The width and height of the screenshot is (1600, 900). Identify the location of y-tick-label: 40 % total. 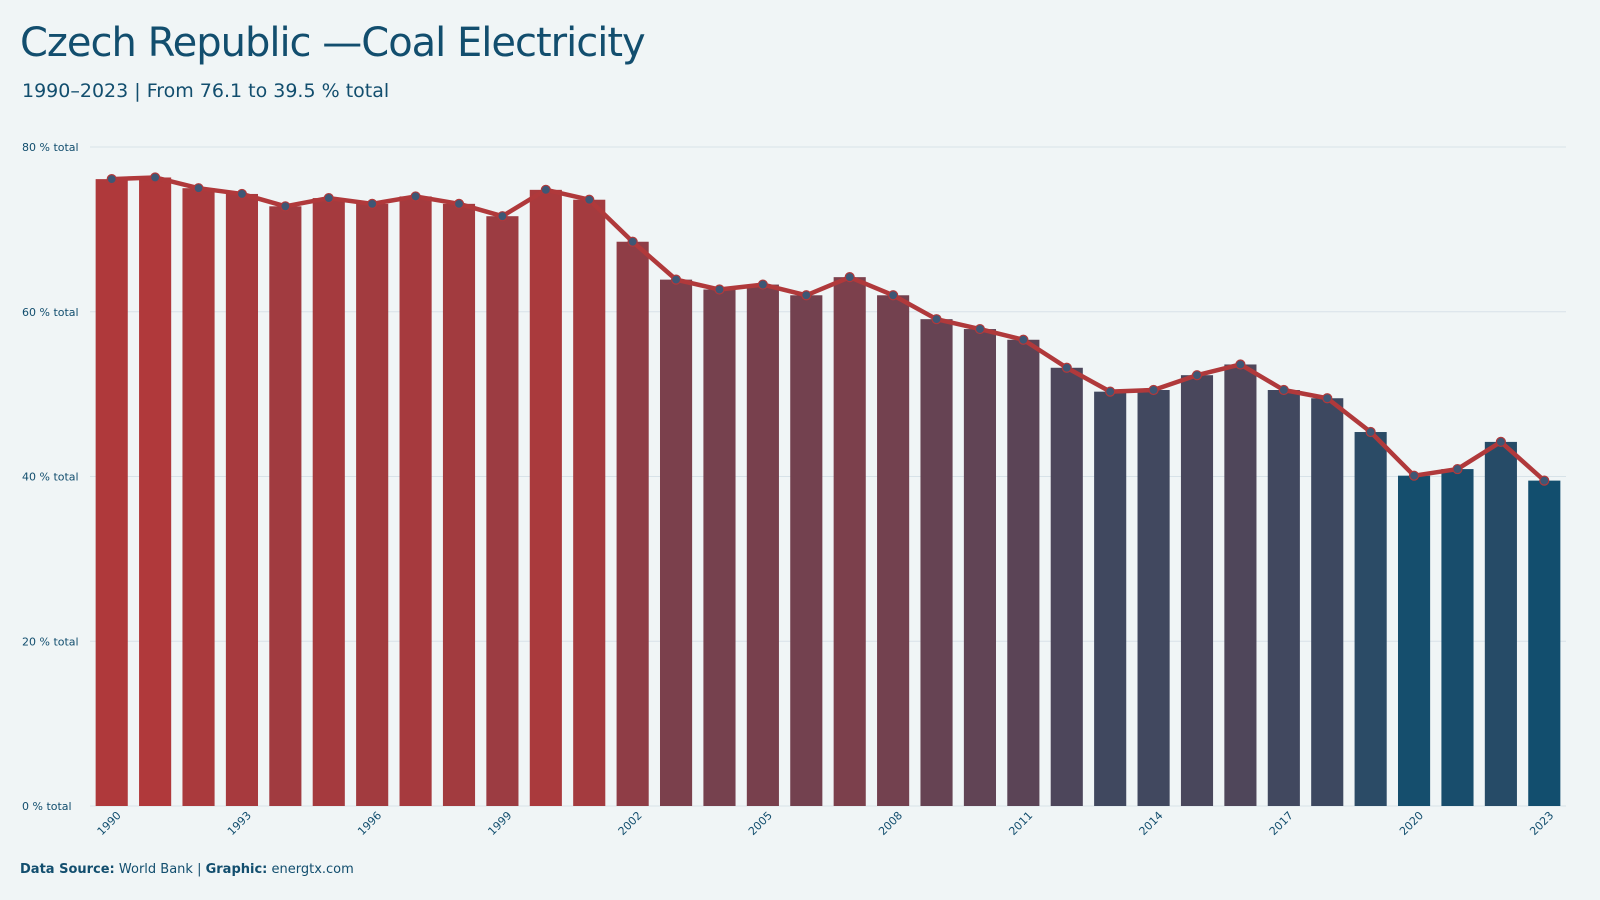
(50, 477).